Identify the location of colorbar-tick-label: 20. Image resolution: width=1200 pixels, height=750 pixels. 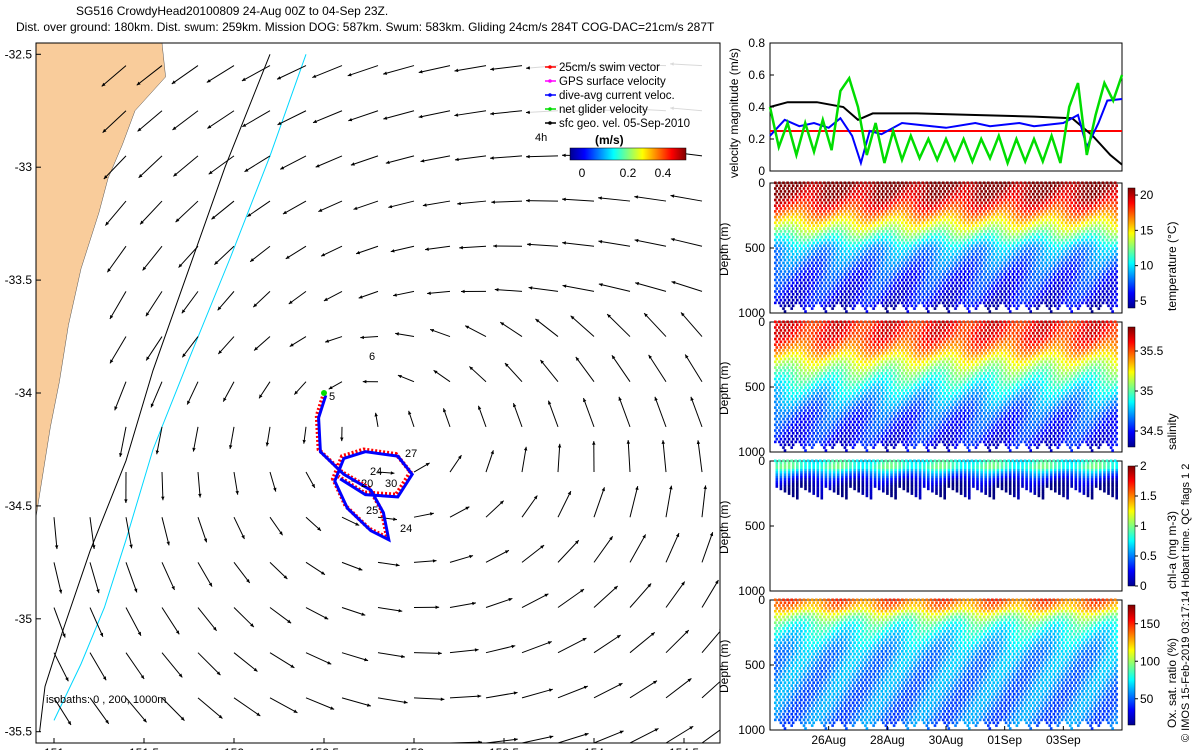
(1147, 195).